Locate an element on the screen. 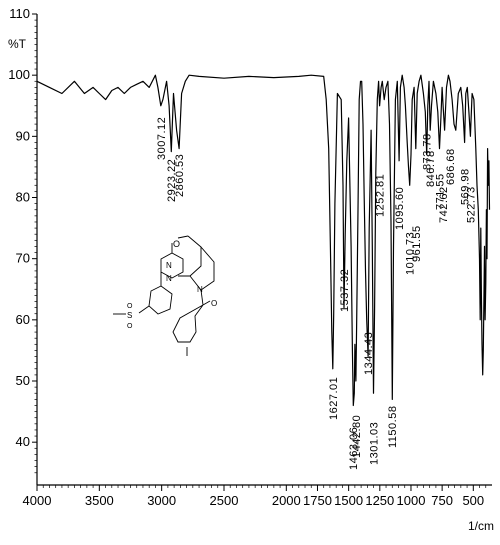 This screenshot has height=545, width=500. structure-atom-n-3: N is located at coordinates (200, 289).